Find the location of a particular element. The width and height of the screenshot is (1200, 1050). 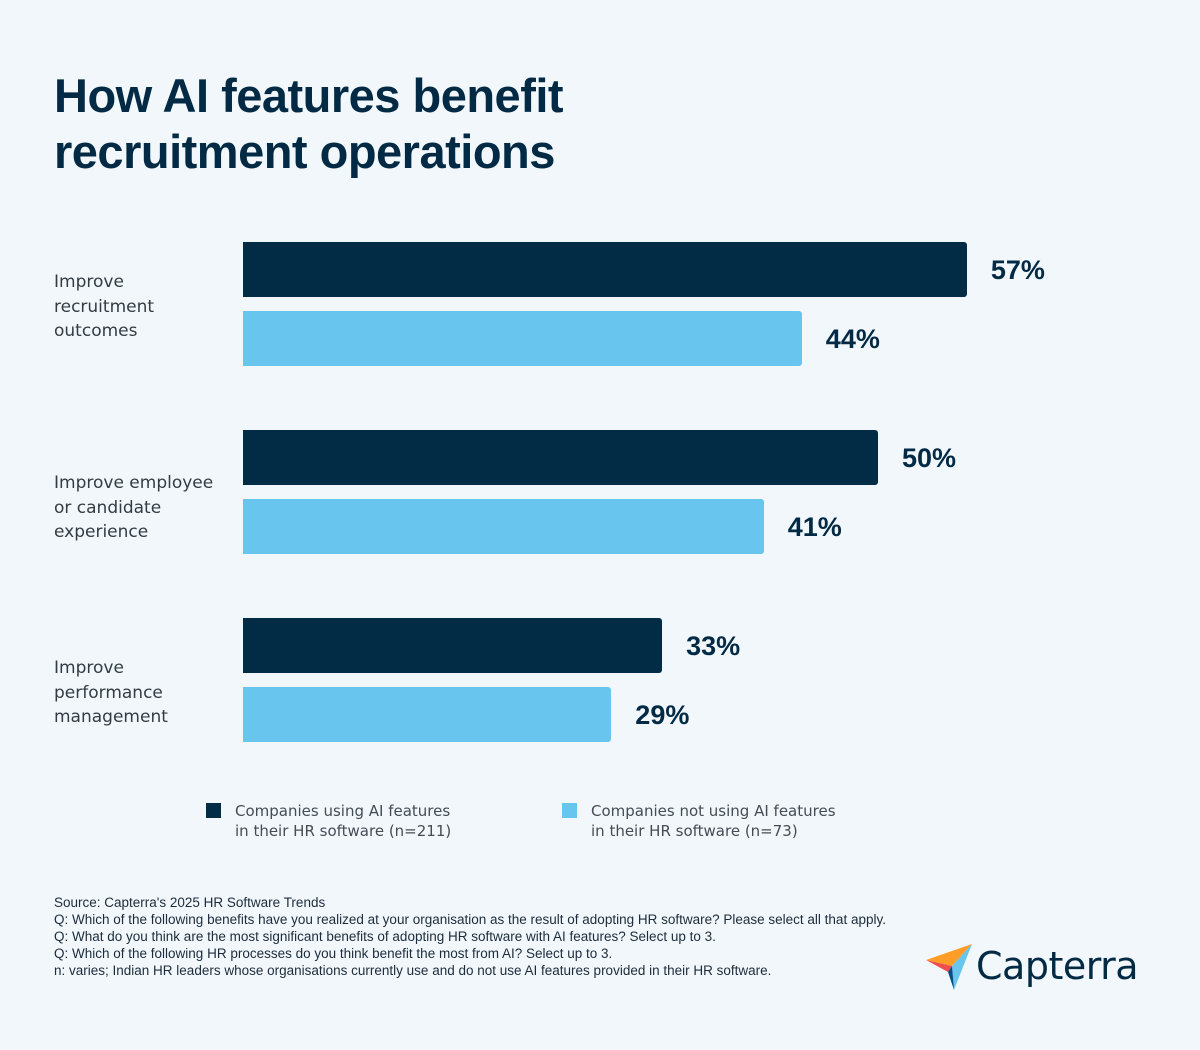

category-label: Improve employee or candidate experience is located at coordinates (144, 508).